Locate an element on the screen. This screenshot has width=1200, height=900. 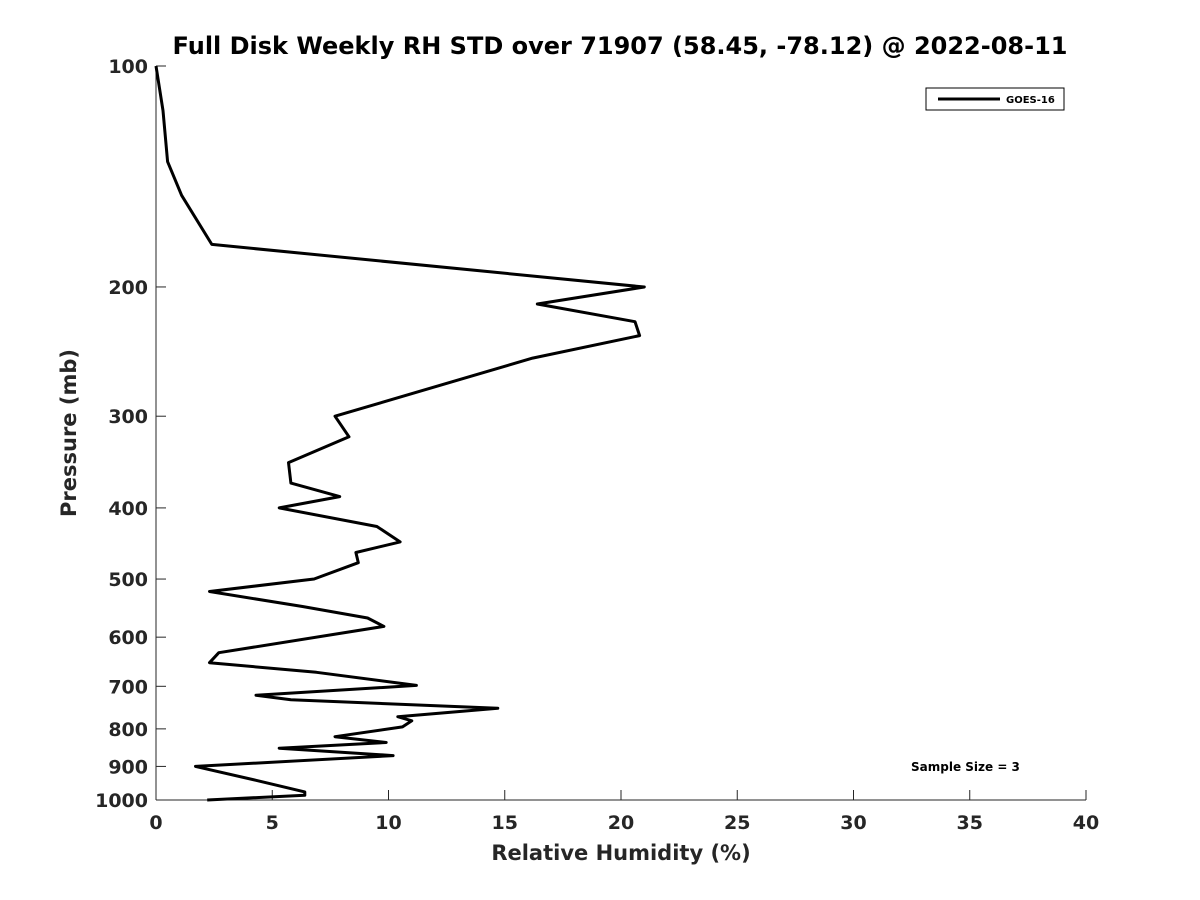
y-axis-label: Pressure (mb) is located at coordinates (69, 433).